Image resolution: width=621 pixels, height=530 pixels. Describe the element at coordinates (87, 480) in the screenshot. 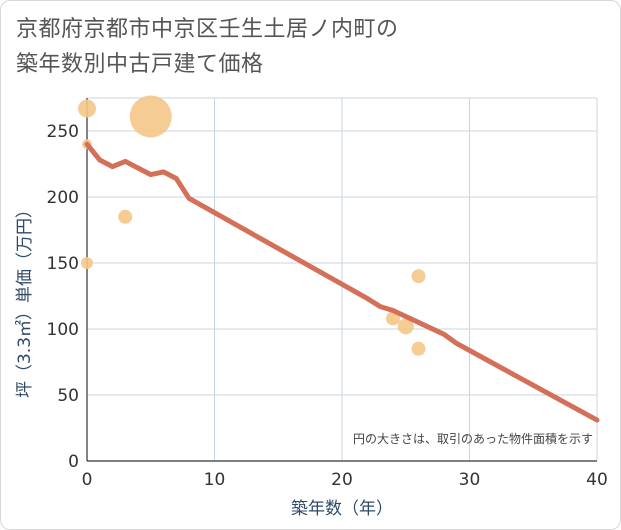

I see `x-tick-label: 0` at that location.